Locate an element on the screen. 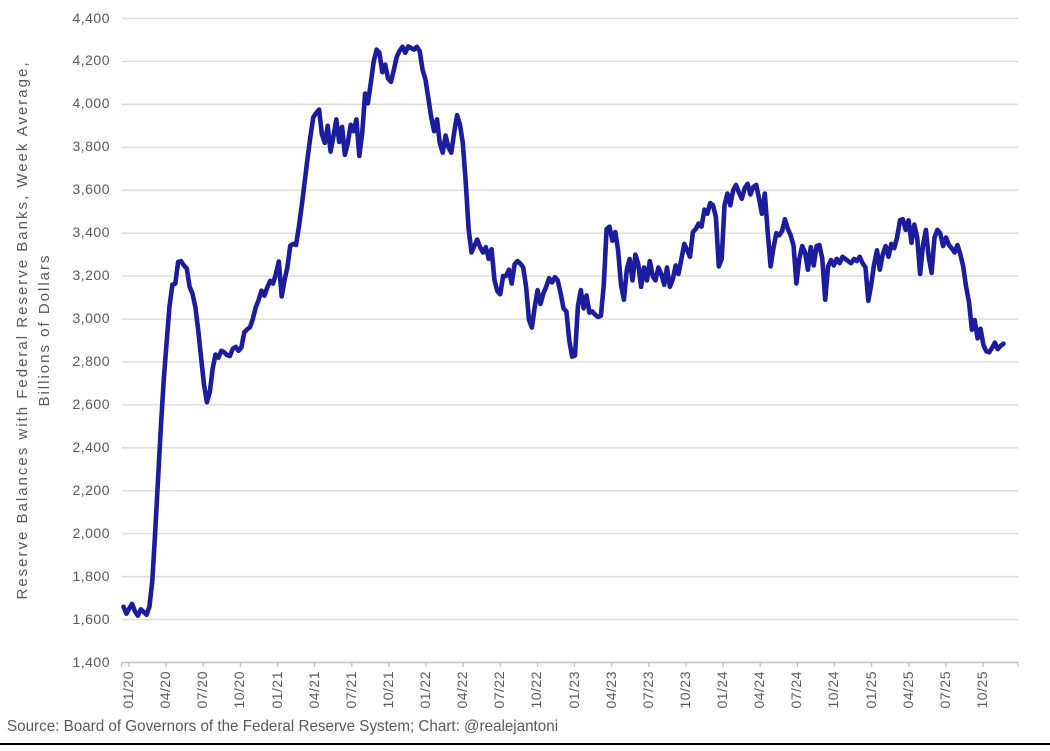  x-tick-label: 07/24 is located at coordinates (796, 690).